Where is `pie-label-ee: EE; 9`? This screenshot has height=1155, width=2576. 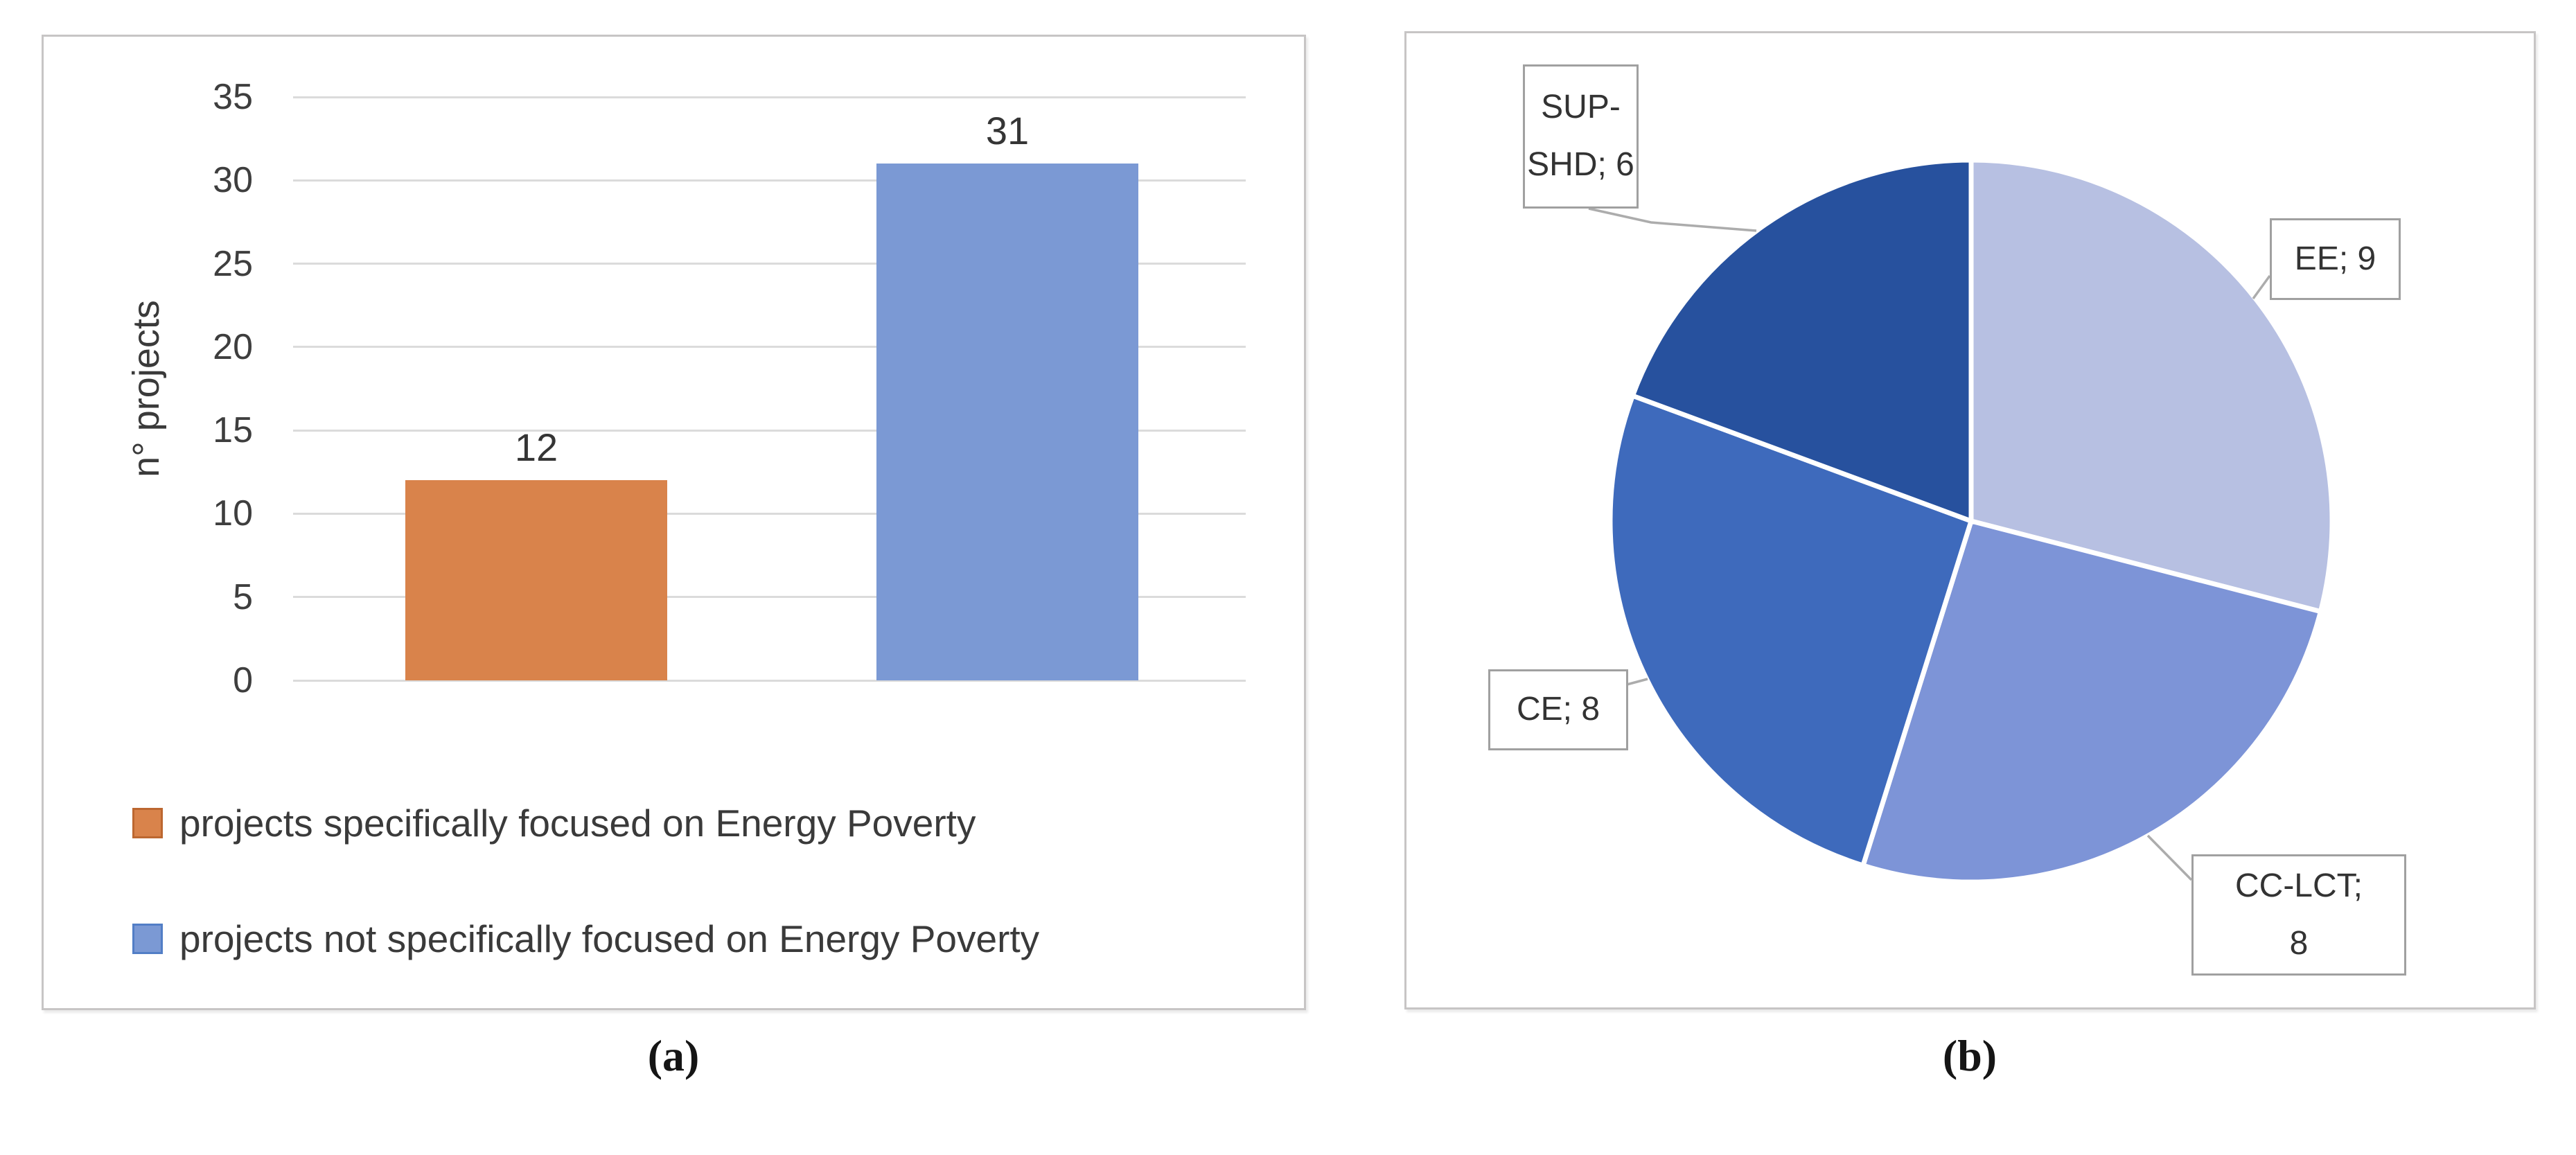 pie-label-ee: EE; 9 is located at coordinates (2335, 259).